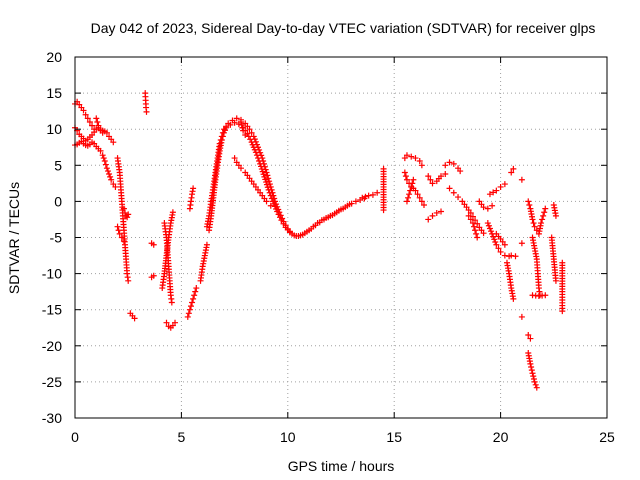 This screenshot has width=640, height=480. What do you see at coordinates (501, 437) in the screenshot?
I see `x-tick-label: 20` at bounding box center [501, 437].